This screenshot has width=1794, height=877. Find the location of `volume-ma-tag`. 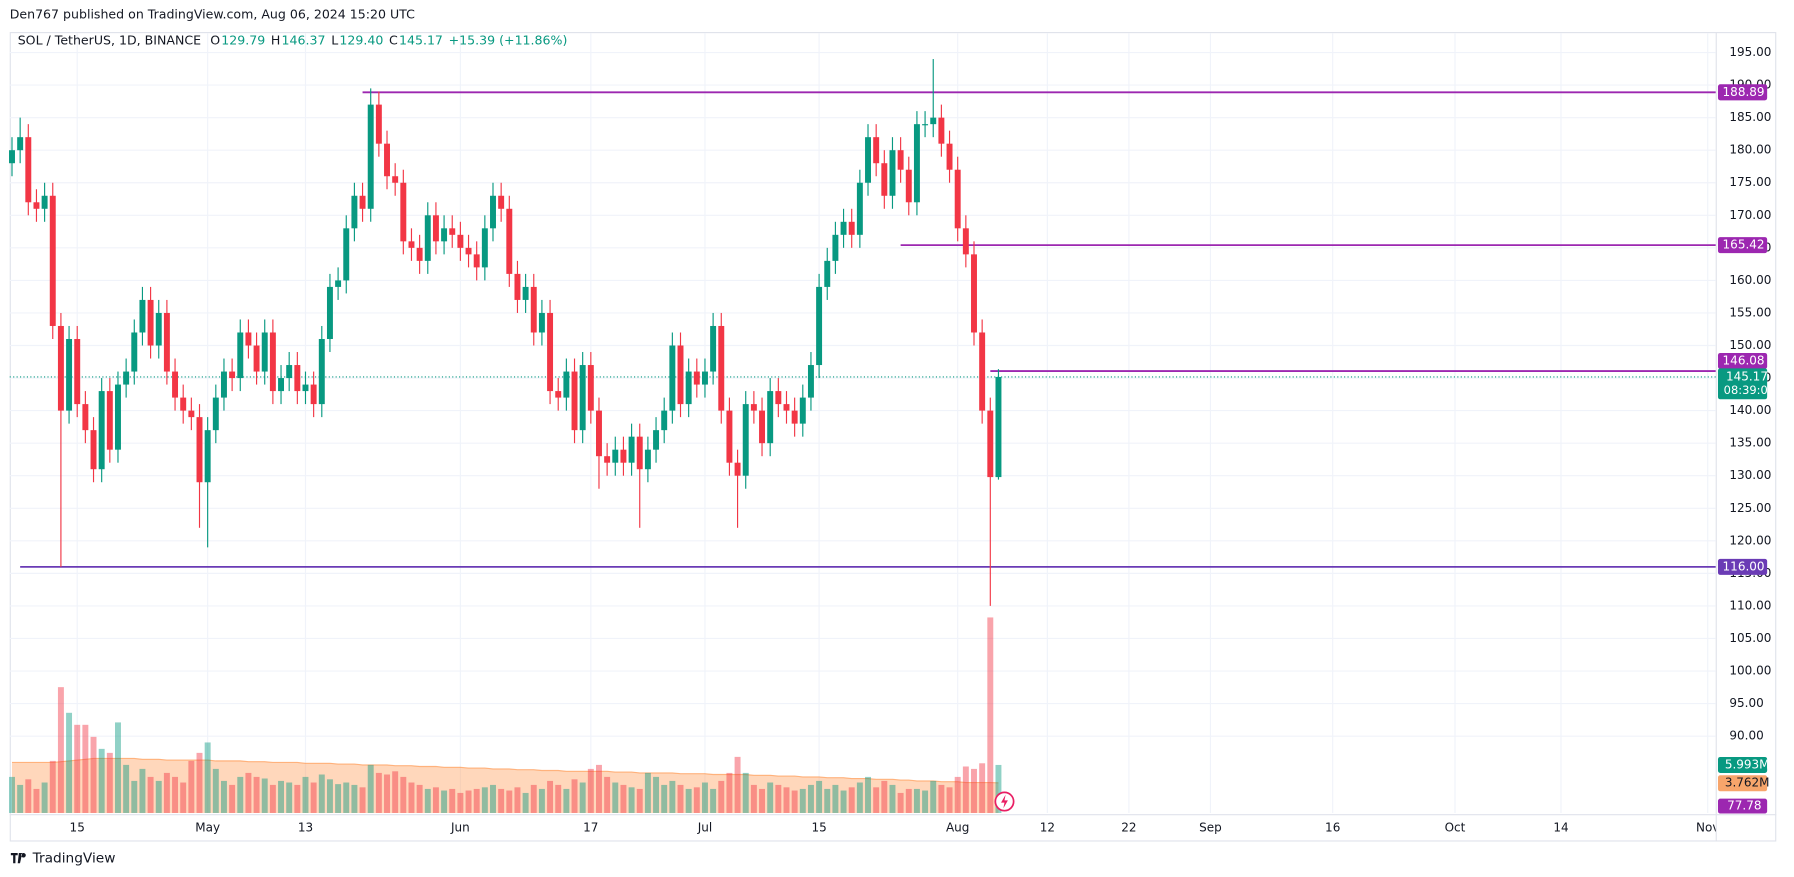

volume-ma-tag is located at coordinates (1742, 783).